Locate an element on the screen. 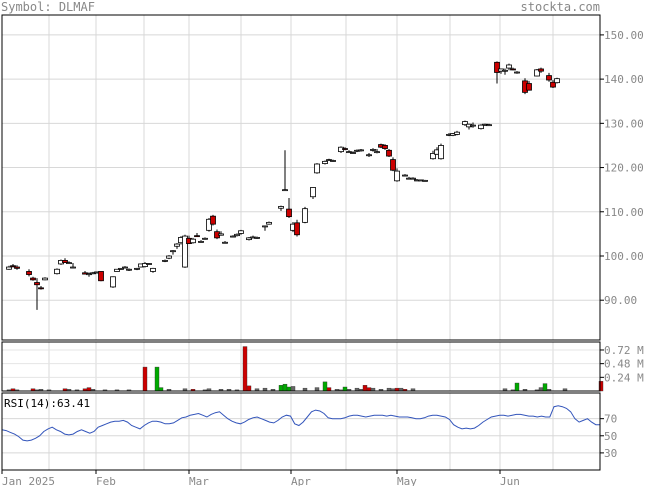  price-tick-label: 110.00 is located at coordinates (624, 212).